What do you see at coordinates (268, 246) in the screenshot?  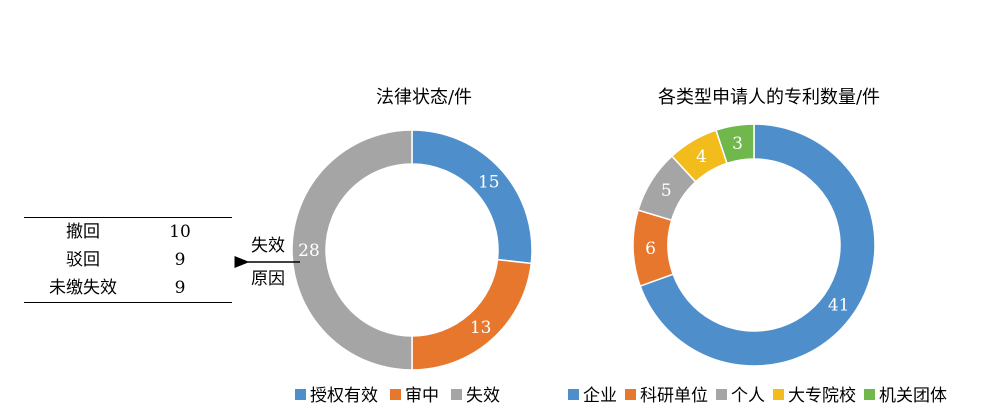 I see `arrow-label-line1: 失效` at bounding box center [268, 246].